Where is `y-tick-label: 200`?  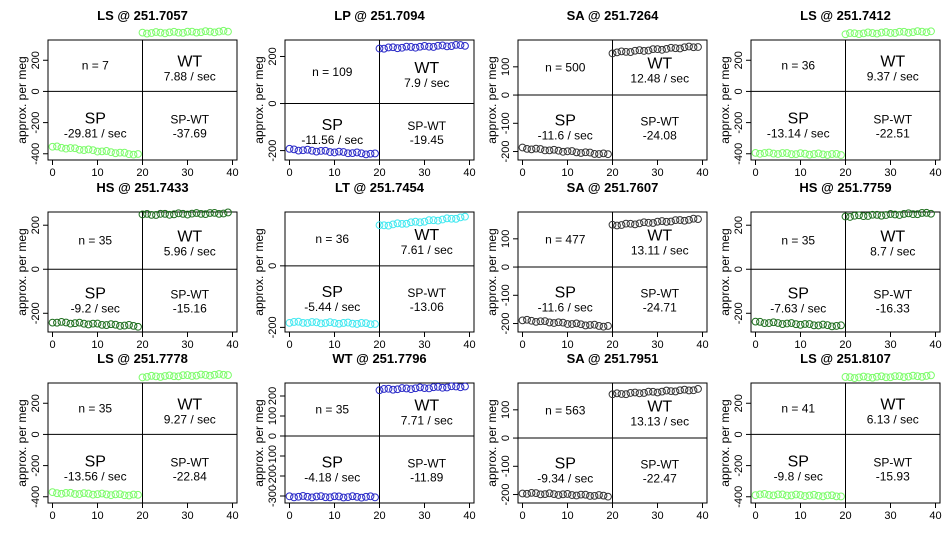 y-tick-label: 200 is located at coordinates (273, 396).